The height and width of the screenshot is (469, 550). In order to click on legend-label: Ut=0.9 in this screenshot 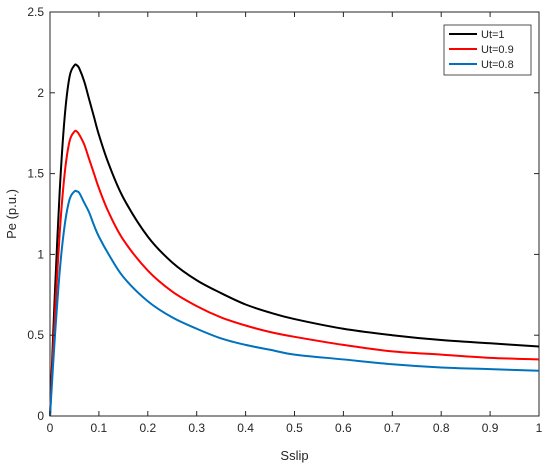, I will do `click(497, 50)`.